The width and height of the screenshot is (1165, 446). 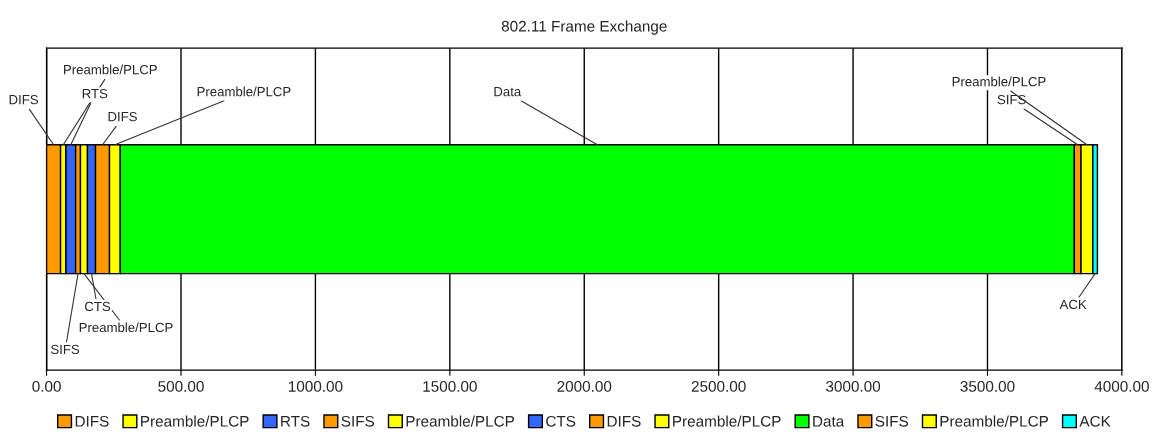 I want to click on legend-label: CTS, so click(x=561, y=421).